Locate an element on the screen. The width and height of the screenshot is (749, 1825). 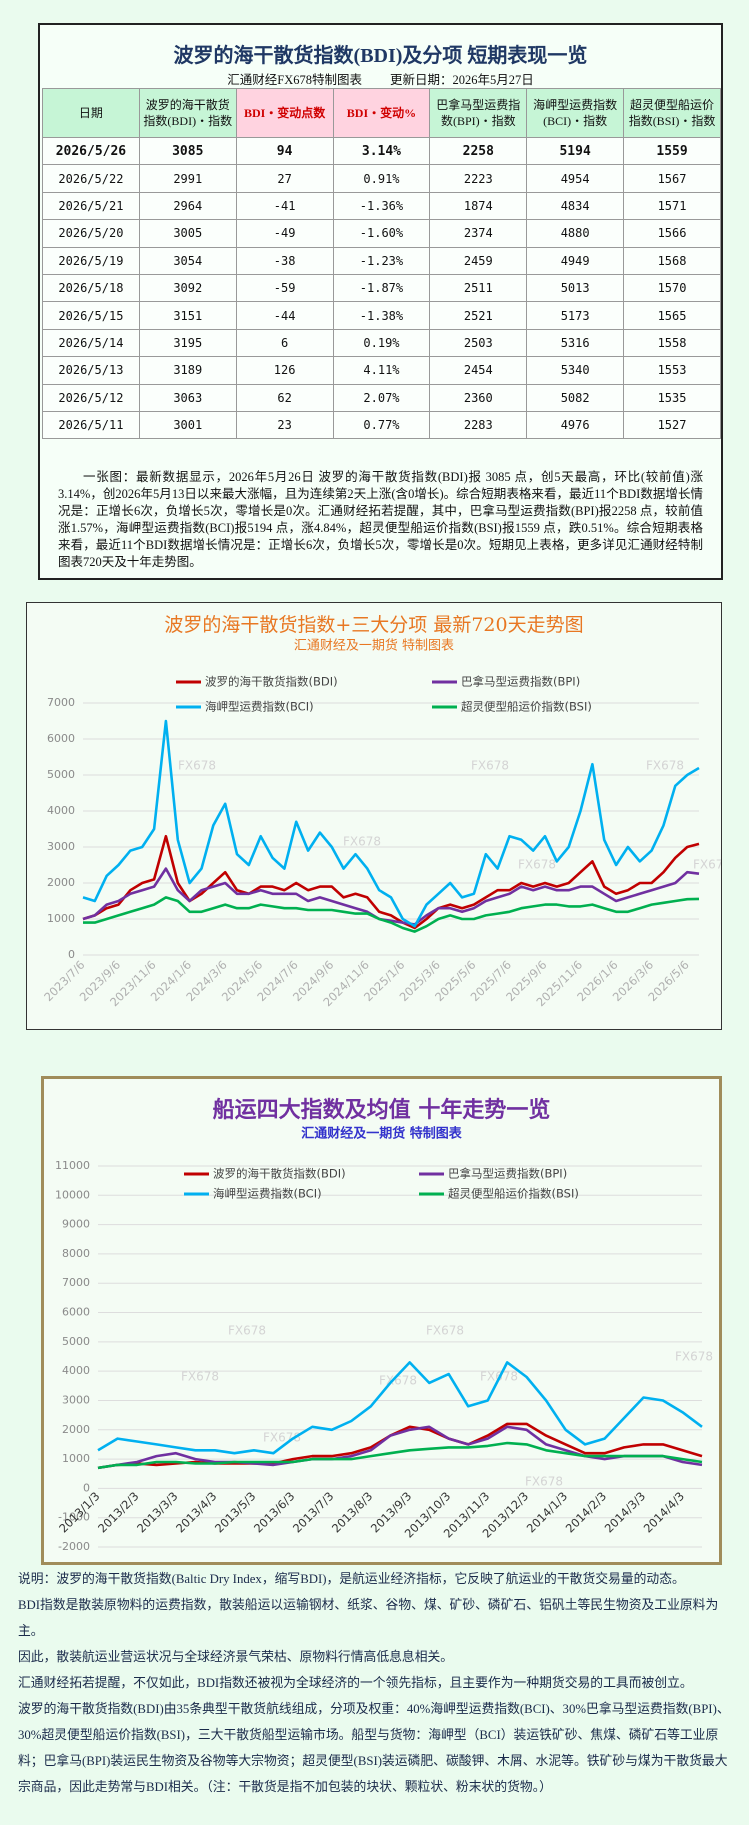
table-title: 波罗的海干散货指数(BDI)及分项 短期表现一览 is located at coordinates (380, 56).